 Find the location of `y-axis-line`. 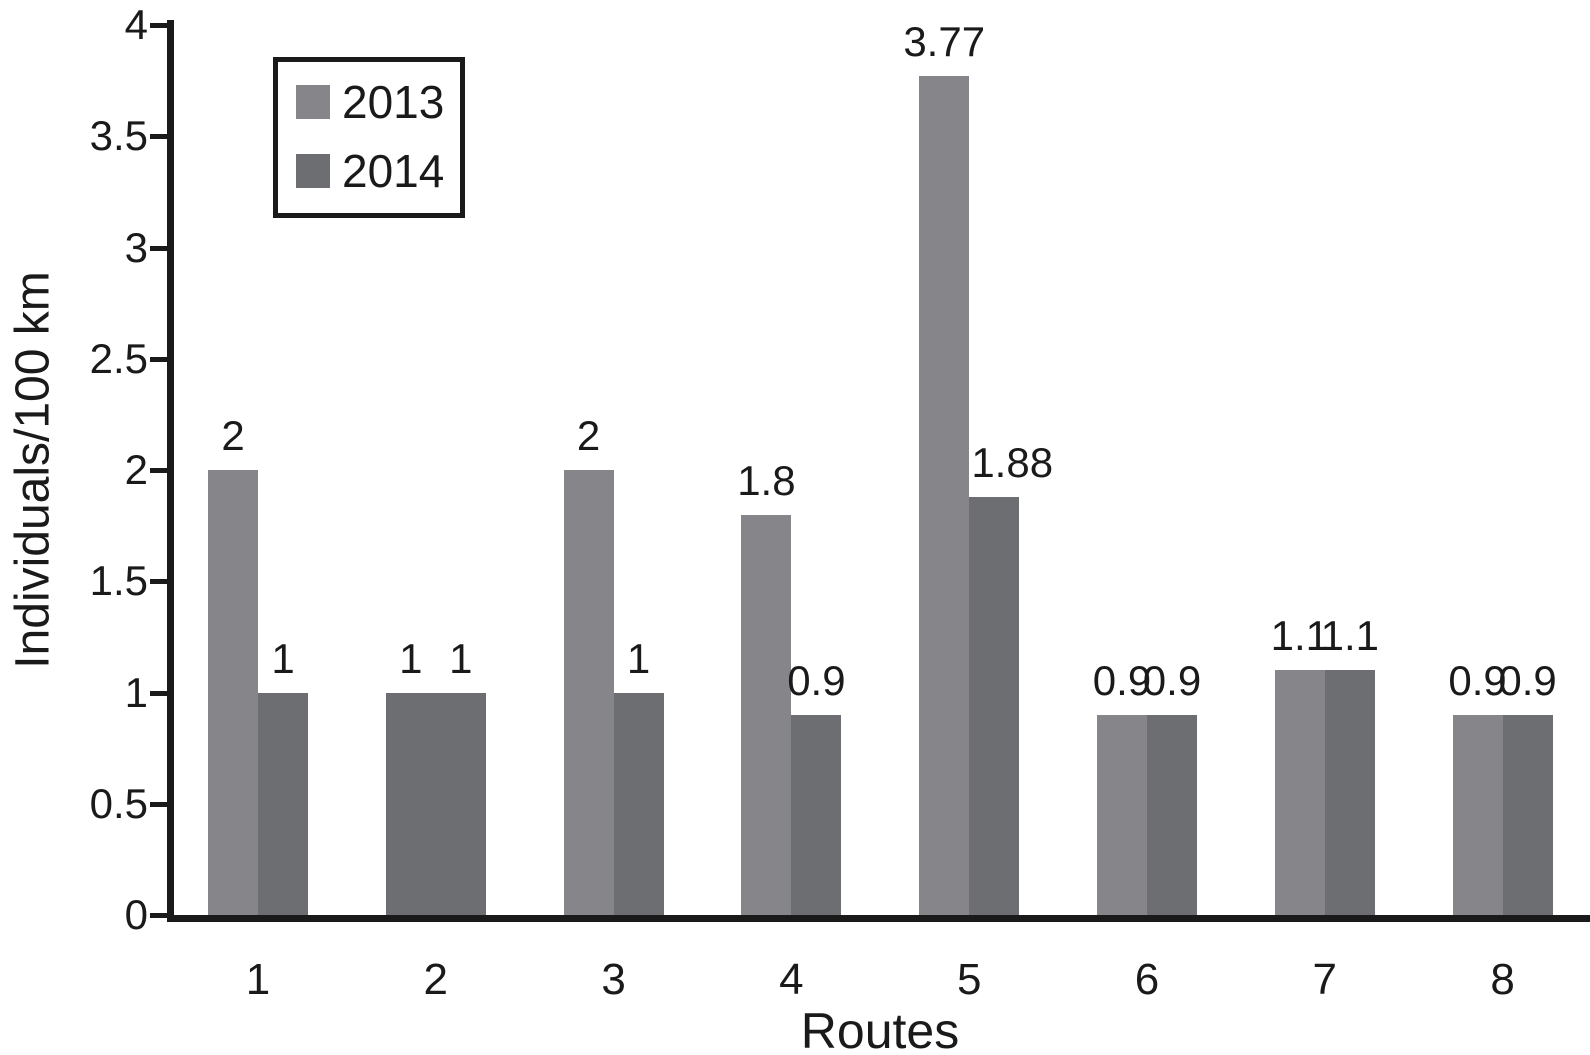

y-axis-line is located at coordinates (170, 471).